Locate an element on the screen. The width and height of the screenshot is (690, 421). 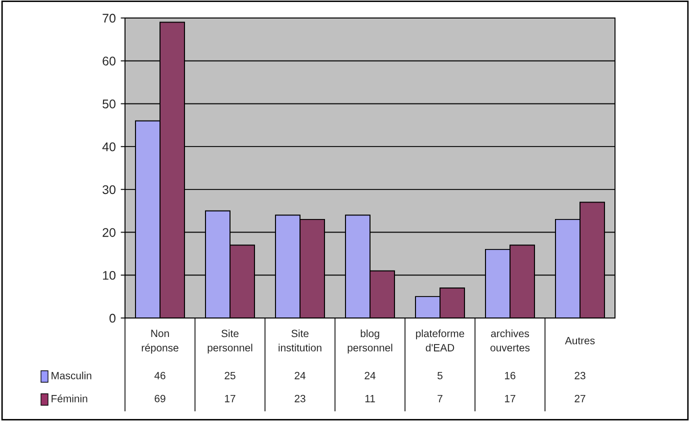
data-label: 25 is located at coordinates (230, 376).